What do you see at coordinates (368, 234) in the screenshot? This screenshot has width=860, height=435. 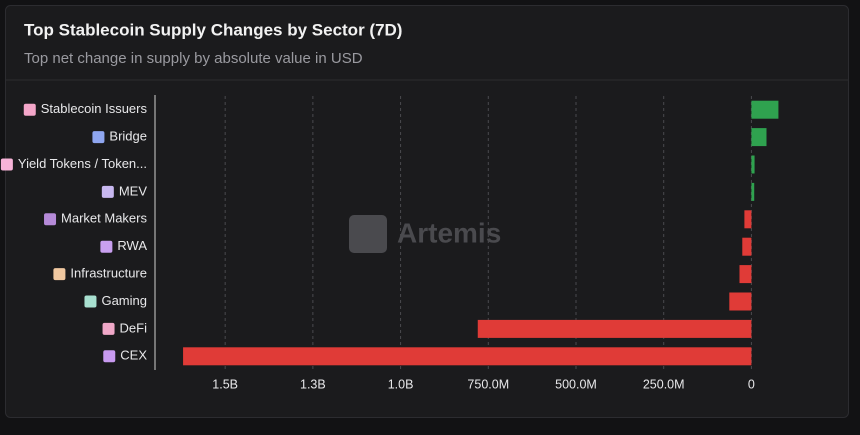 I see `watermark-logo` at bounding box center [368, 234].